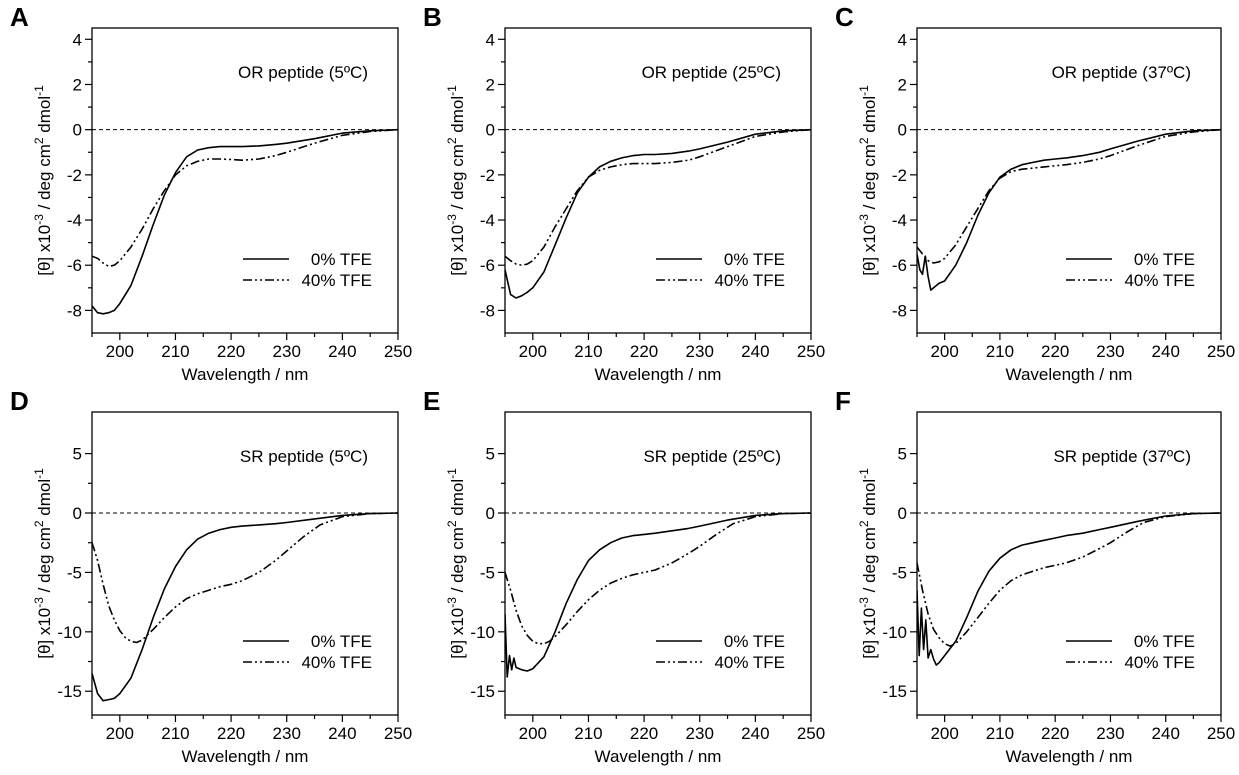 The width and height of the screenshot is (1239, 775). I want to click on panel-letter: B, so click(432, 17).